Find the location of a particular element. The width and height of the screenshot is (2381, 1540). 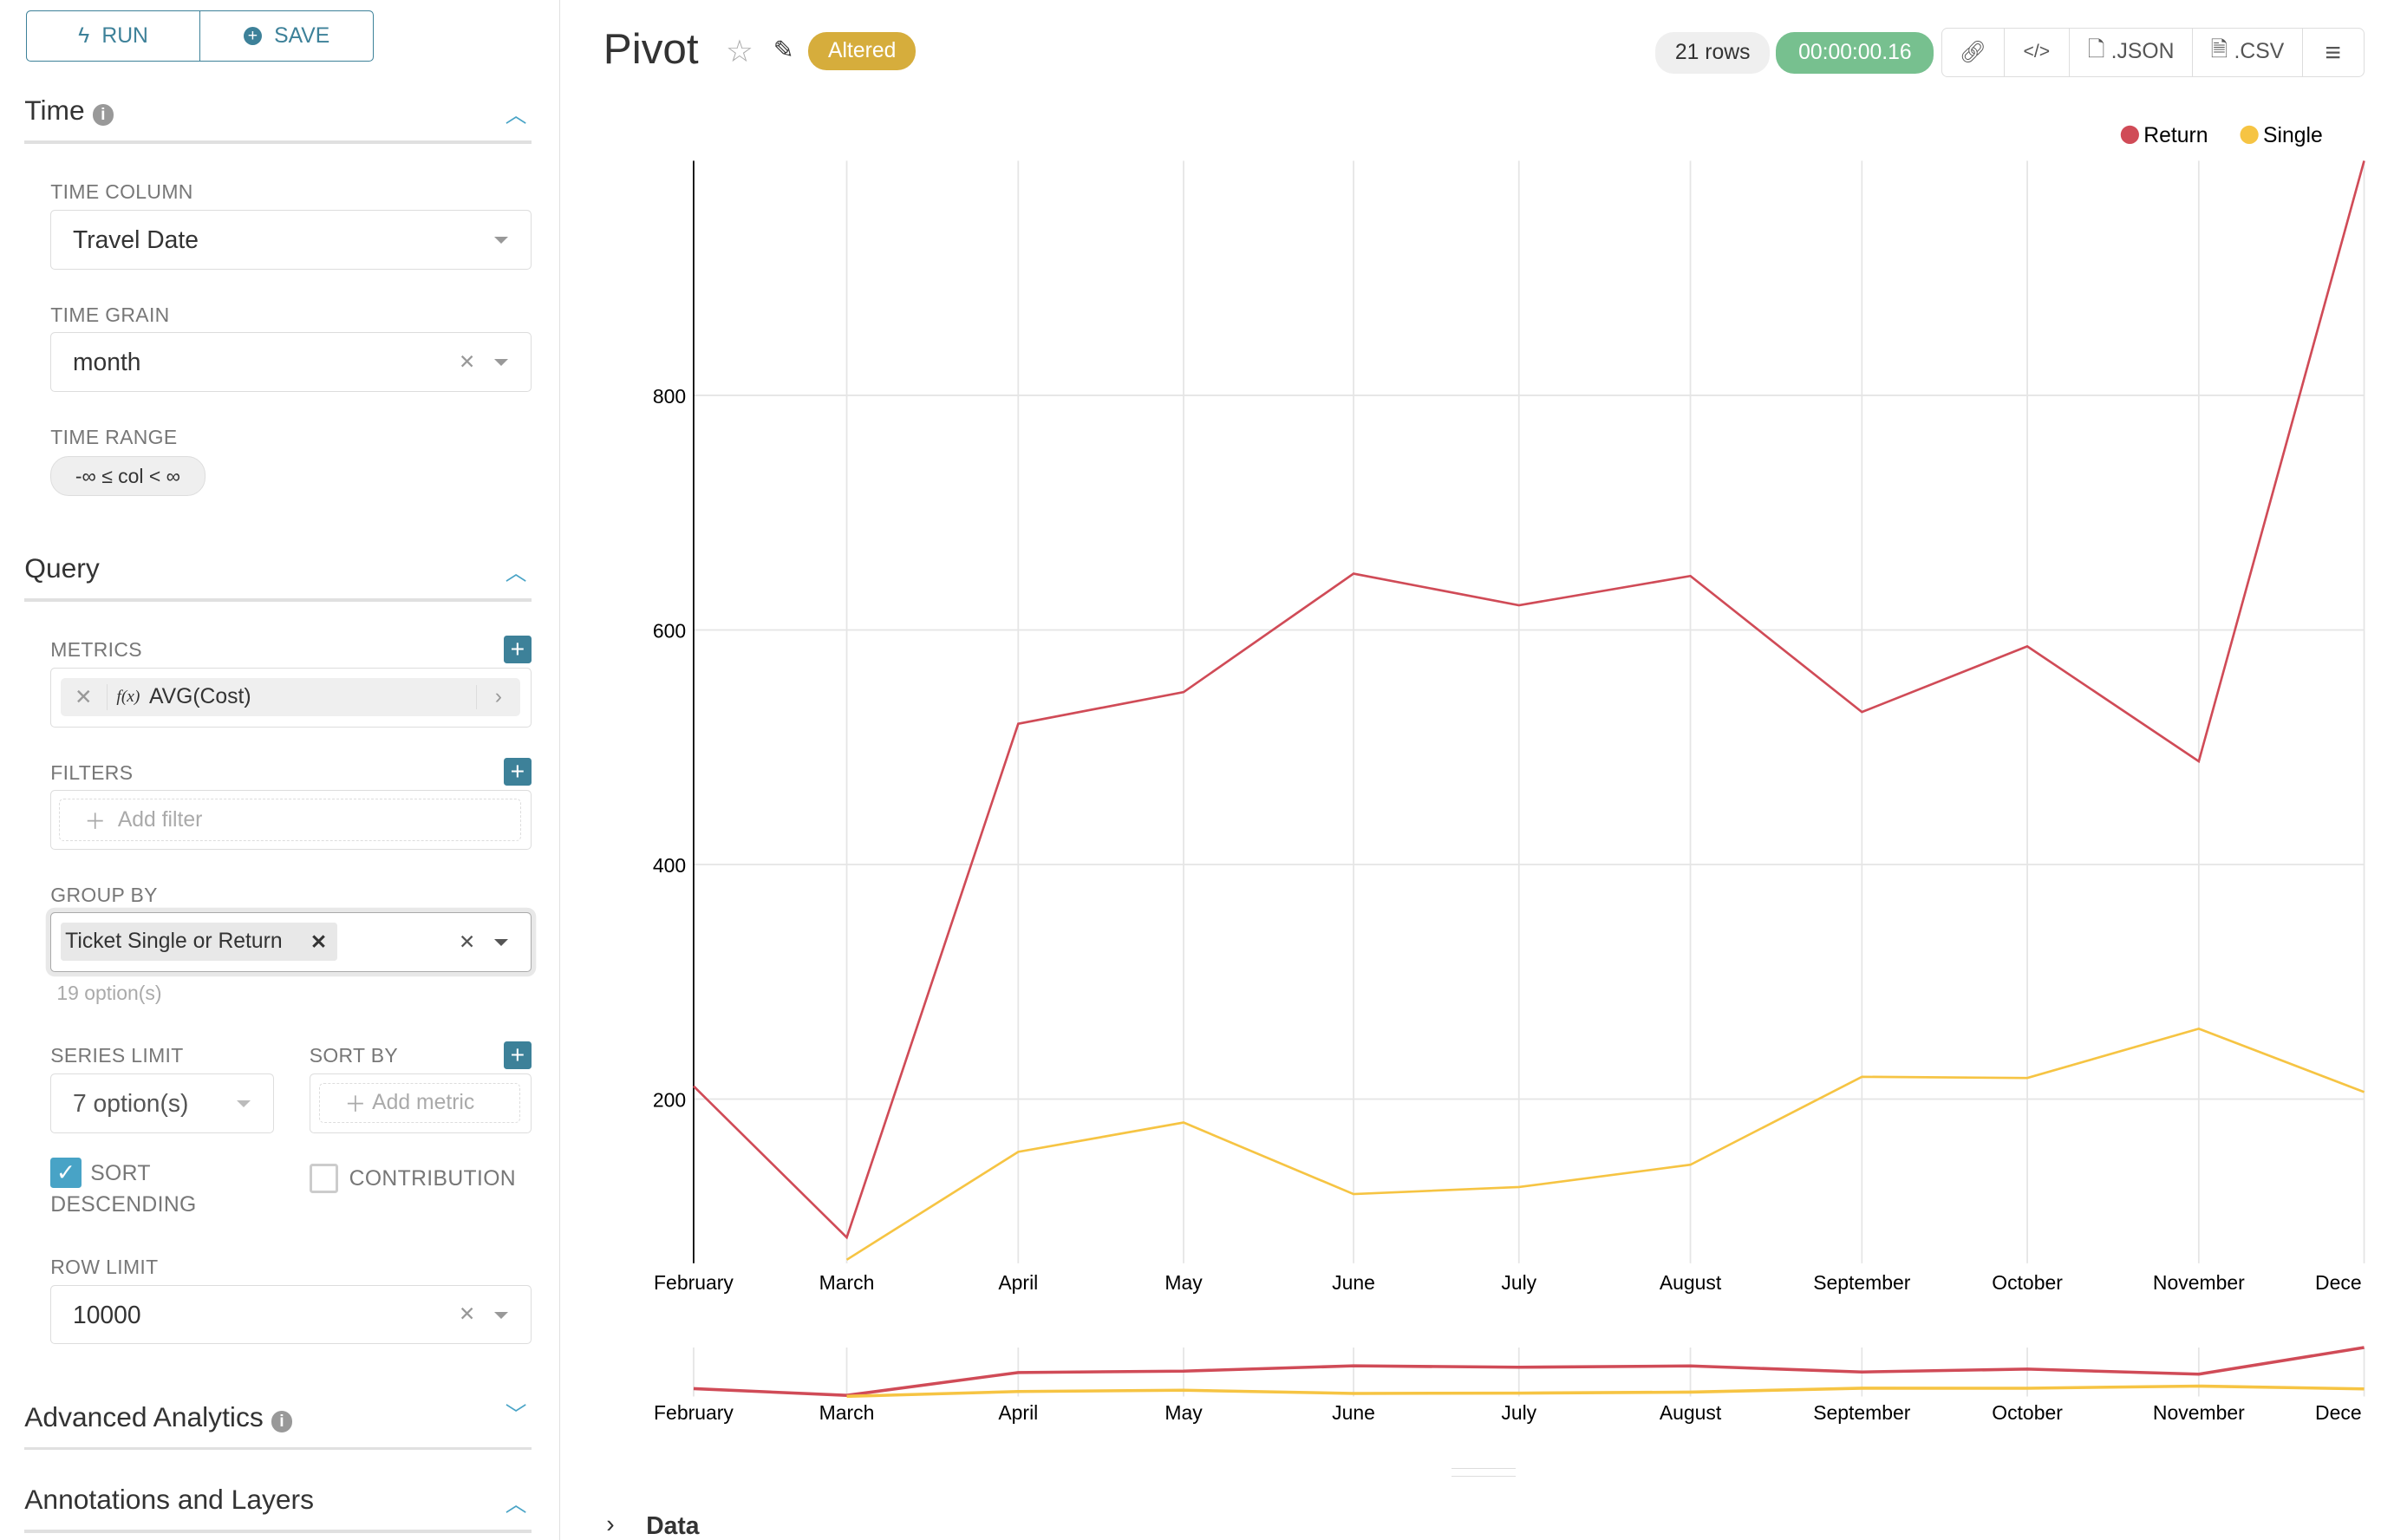

run-button: ϟ RUN is located at coordinates (113, 36).